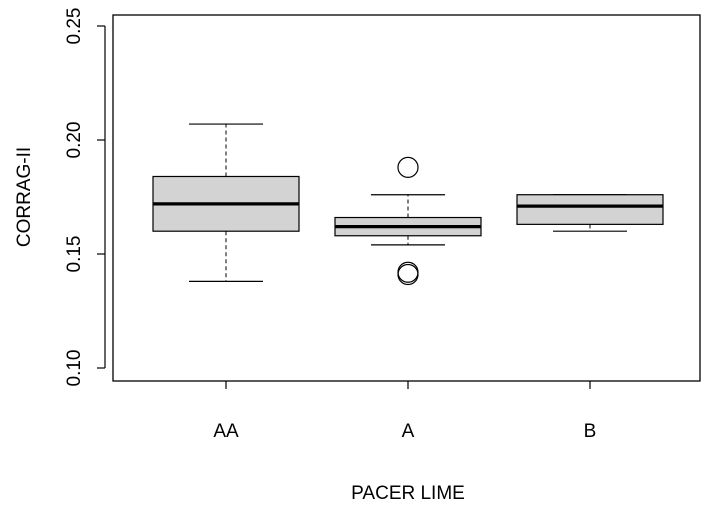 The height and width of the screenshot is (513, 710). Describe the element at coordinates (24, 197) in the screenshot. I see `y-axis-title: CORRAG-II` at that location.